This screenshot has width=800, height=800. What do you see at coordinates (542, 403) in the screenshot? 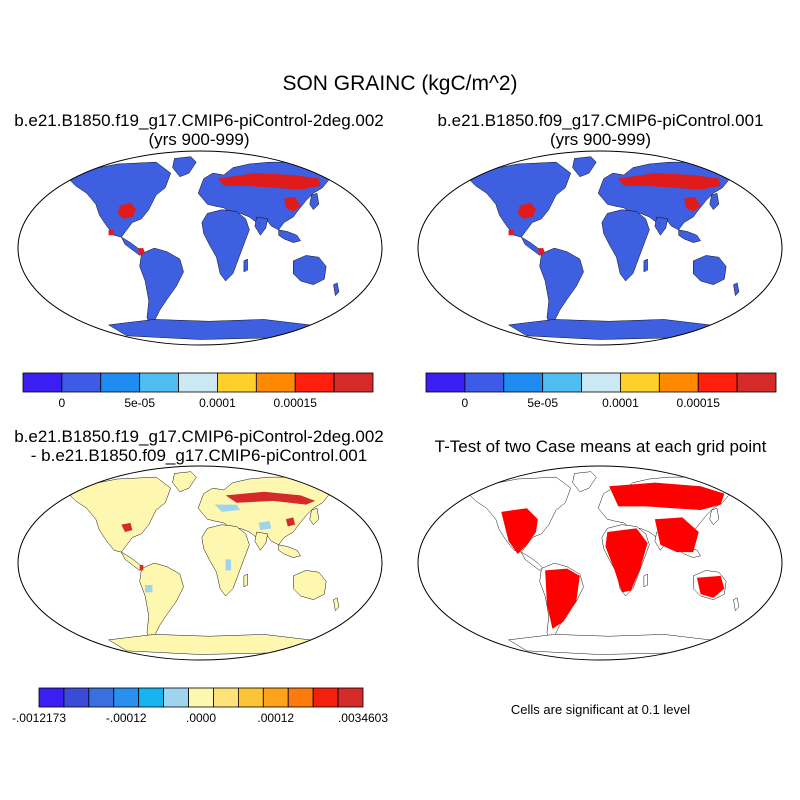
I see `colorbar-case-2-tick-label: 5e-05` at bounding box center [542, 403].